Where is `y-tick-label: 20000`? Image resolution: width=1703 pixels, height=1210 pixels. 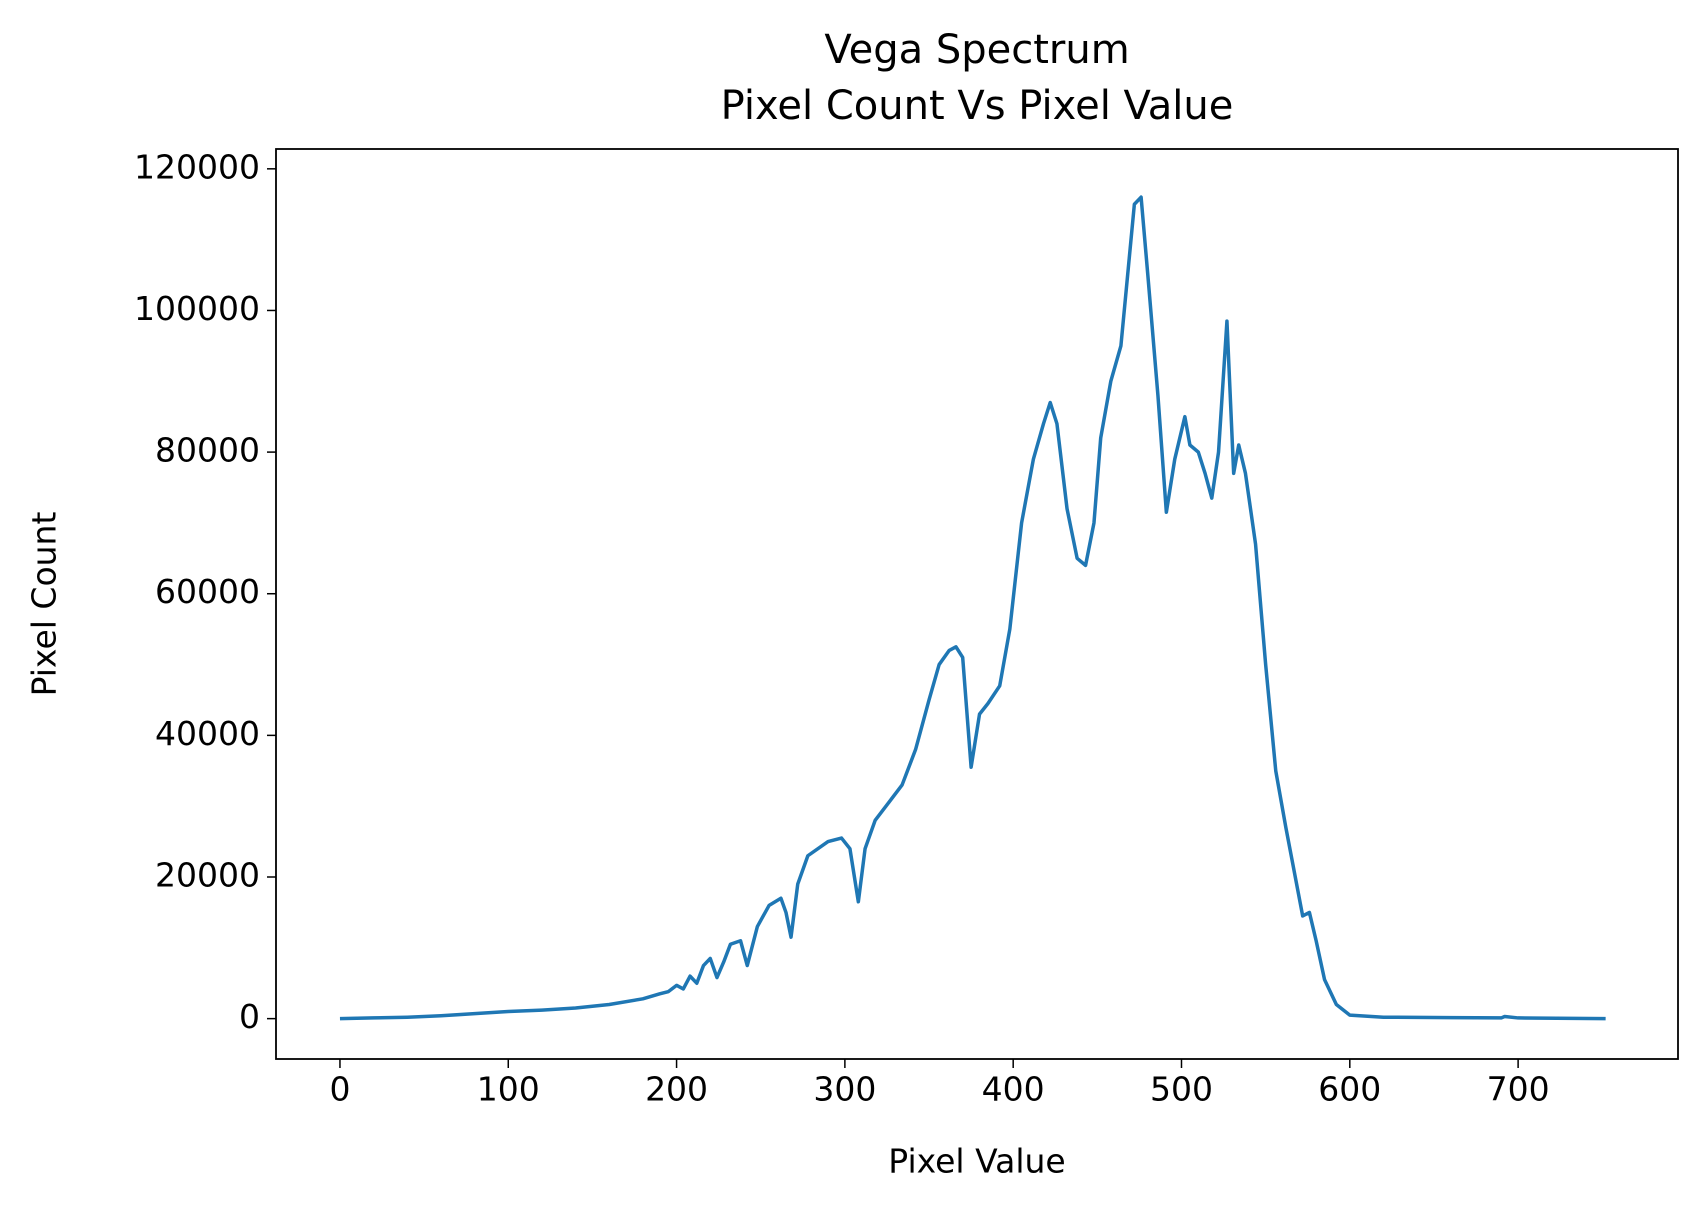 y-tick-label: 20000 is located at coordinates (207, 875).